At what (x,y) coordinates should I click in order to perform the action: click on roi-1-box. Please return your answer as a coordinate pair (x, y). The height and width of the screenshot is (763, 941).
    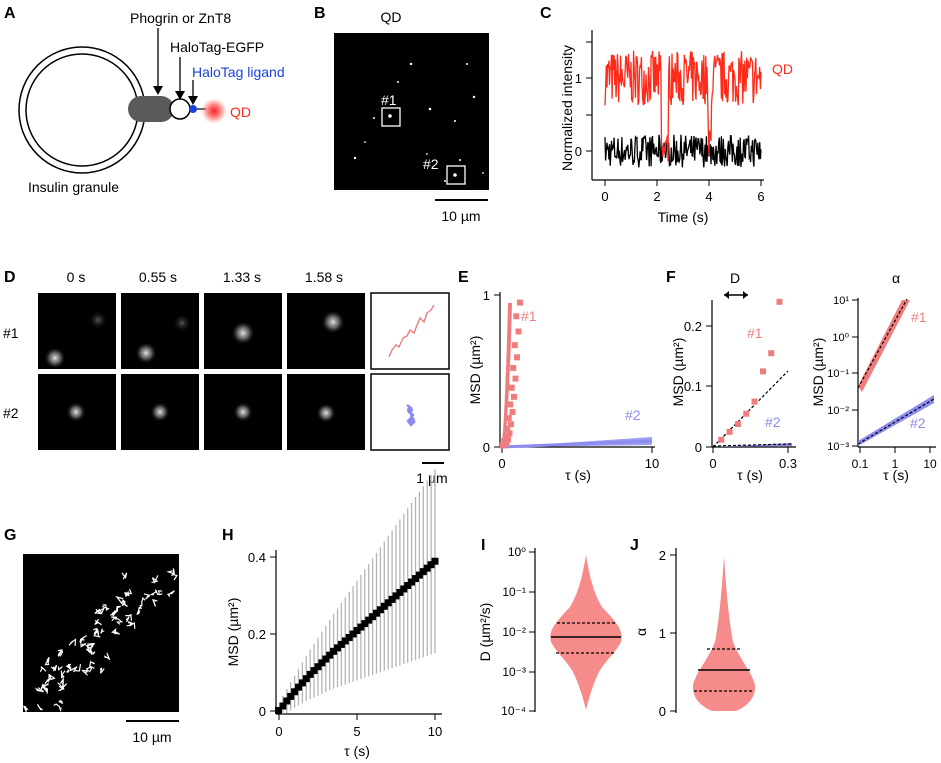
    Looking at the image, I should click on (391, 117).